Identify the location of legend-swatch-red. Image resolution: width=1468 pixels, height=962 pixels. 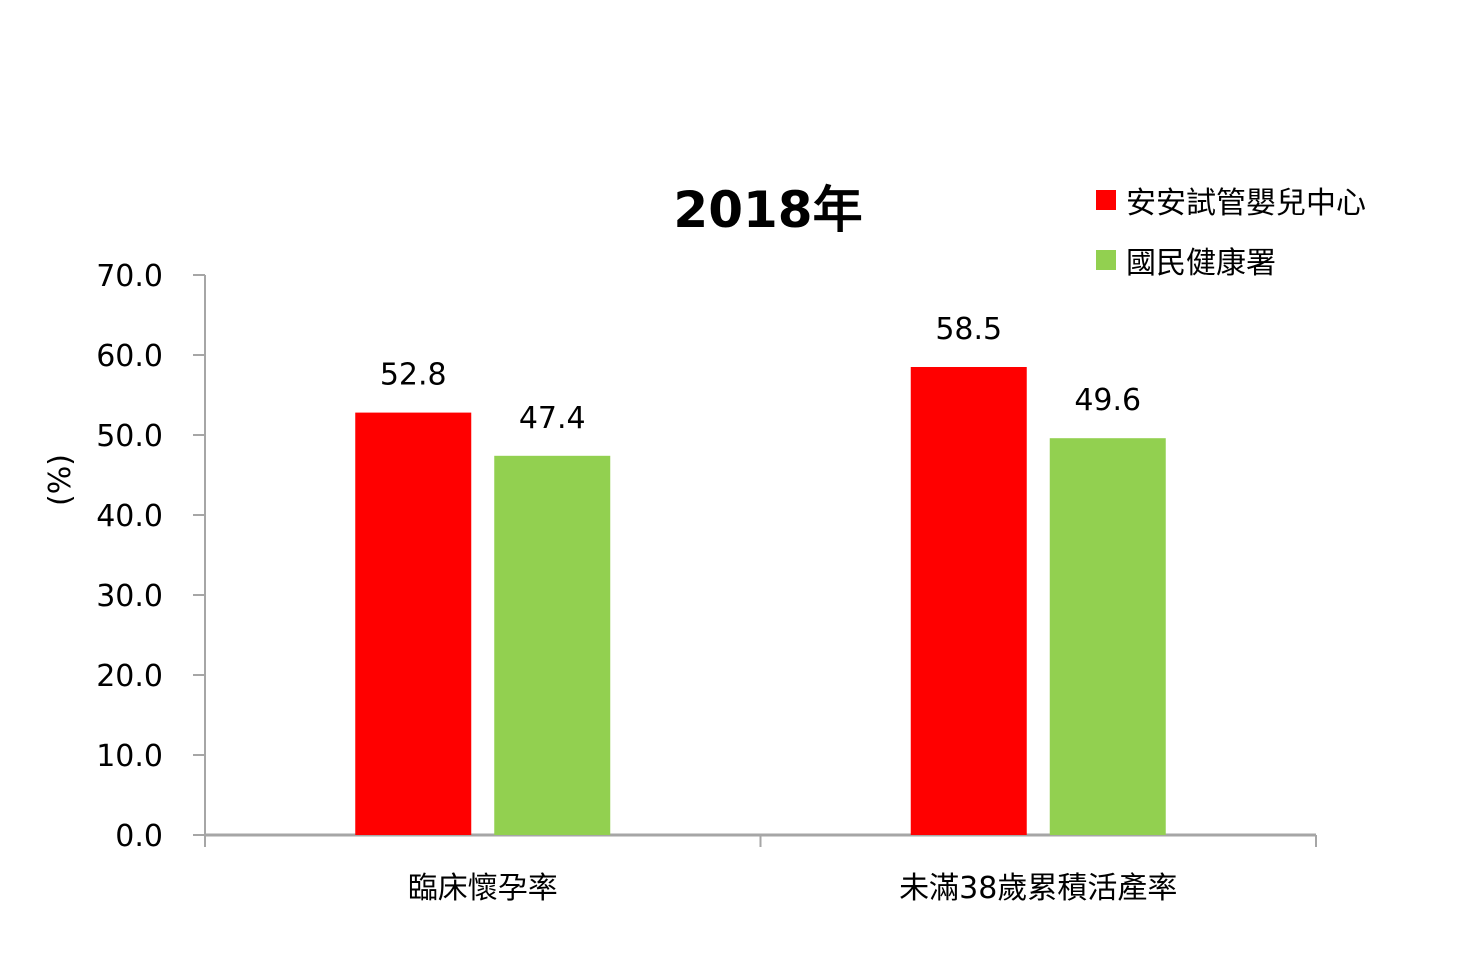
(1106, 200).